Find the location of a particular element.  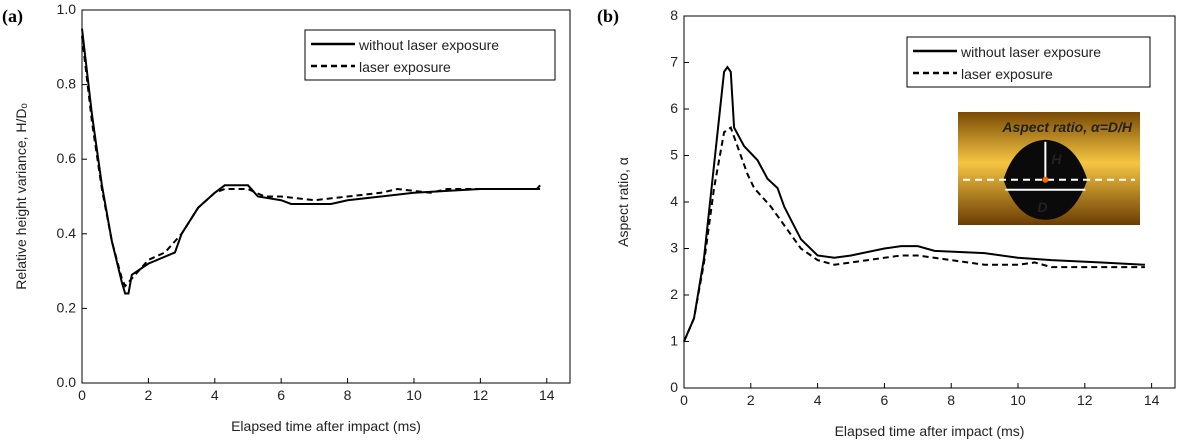

y-tick-label: 6 is located at coordinates (674, 108).